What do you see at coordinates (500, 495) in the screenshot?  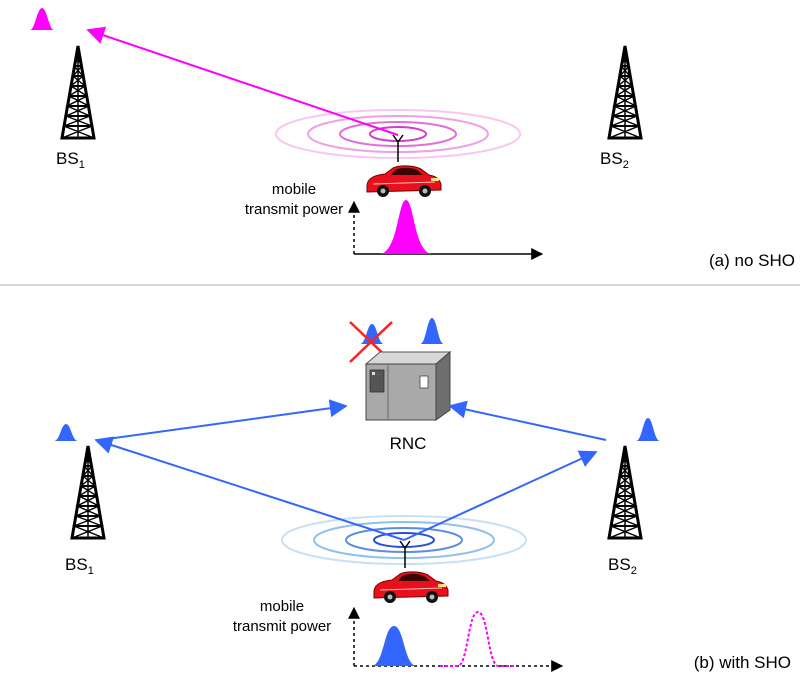 I see `uplink-arrow-bs2` at bounding box center [500, 495].